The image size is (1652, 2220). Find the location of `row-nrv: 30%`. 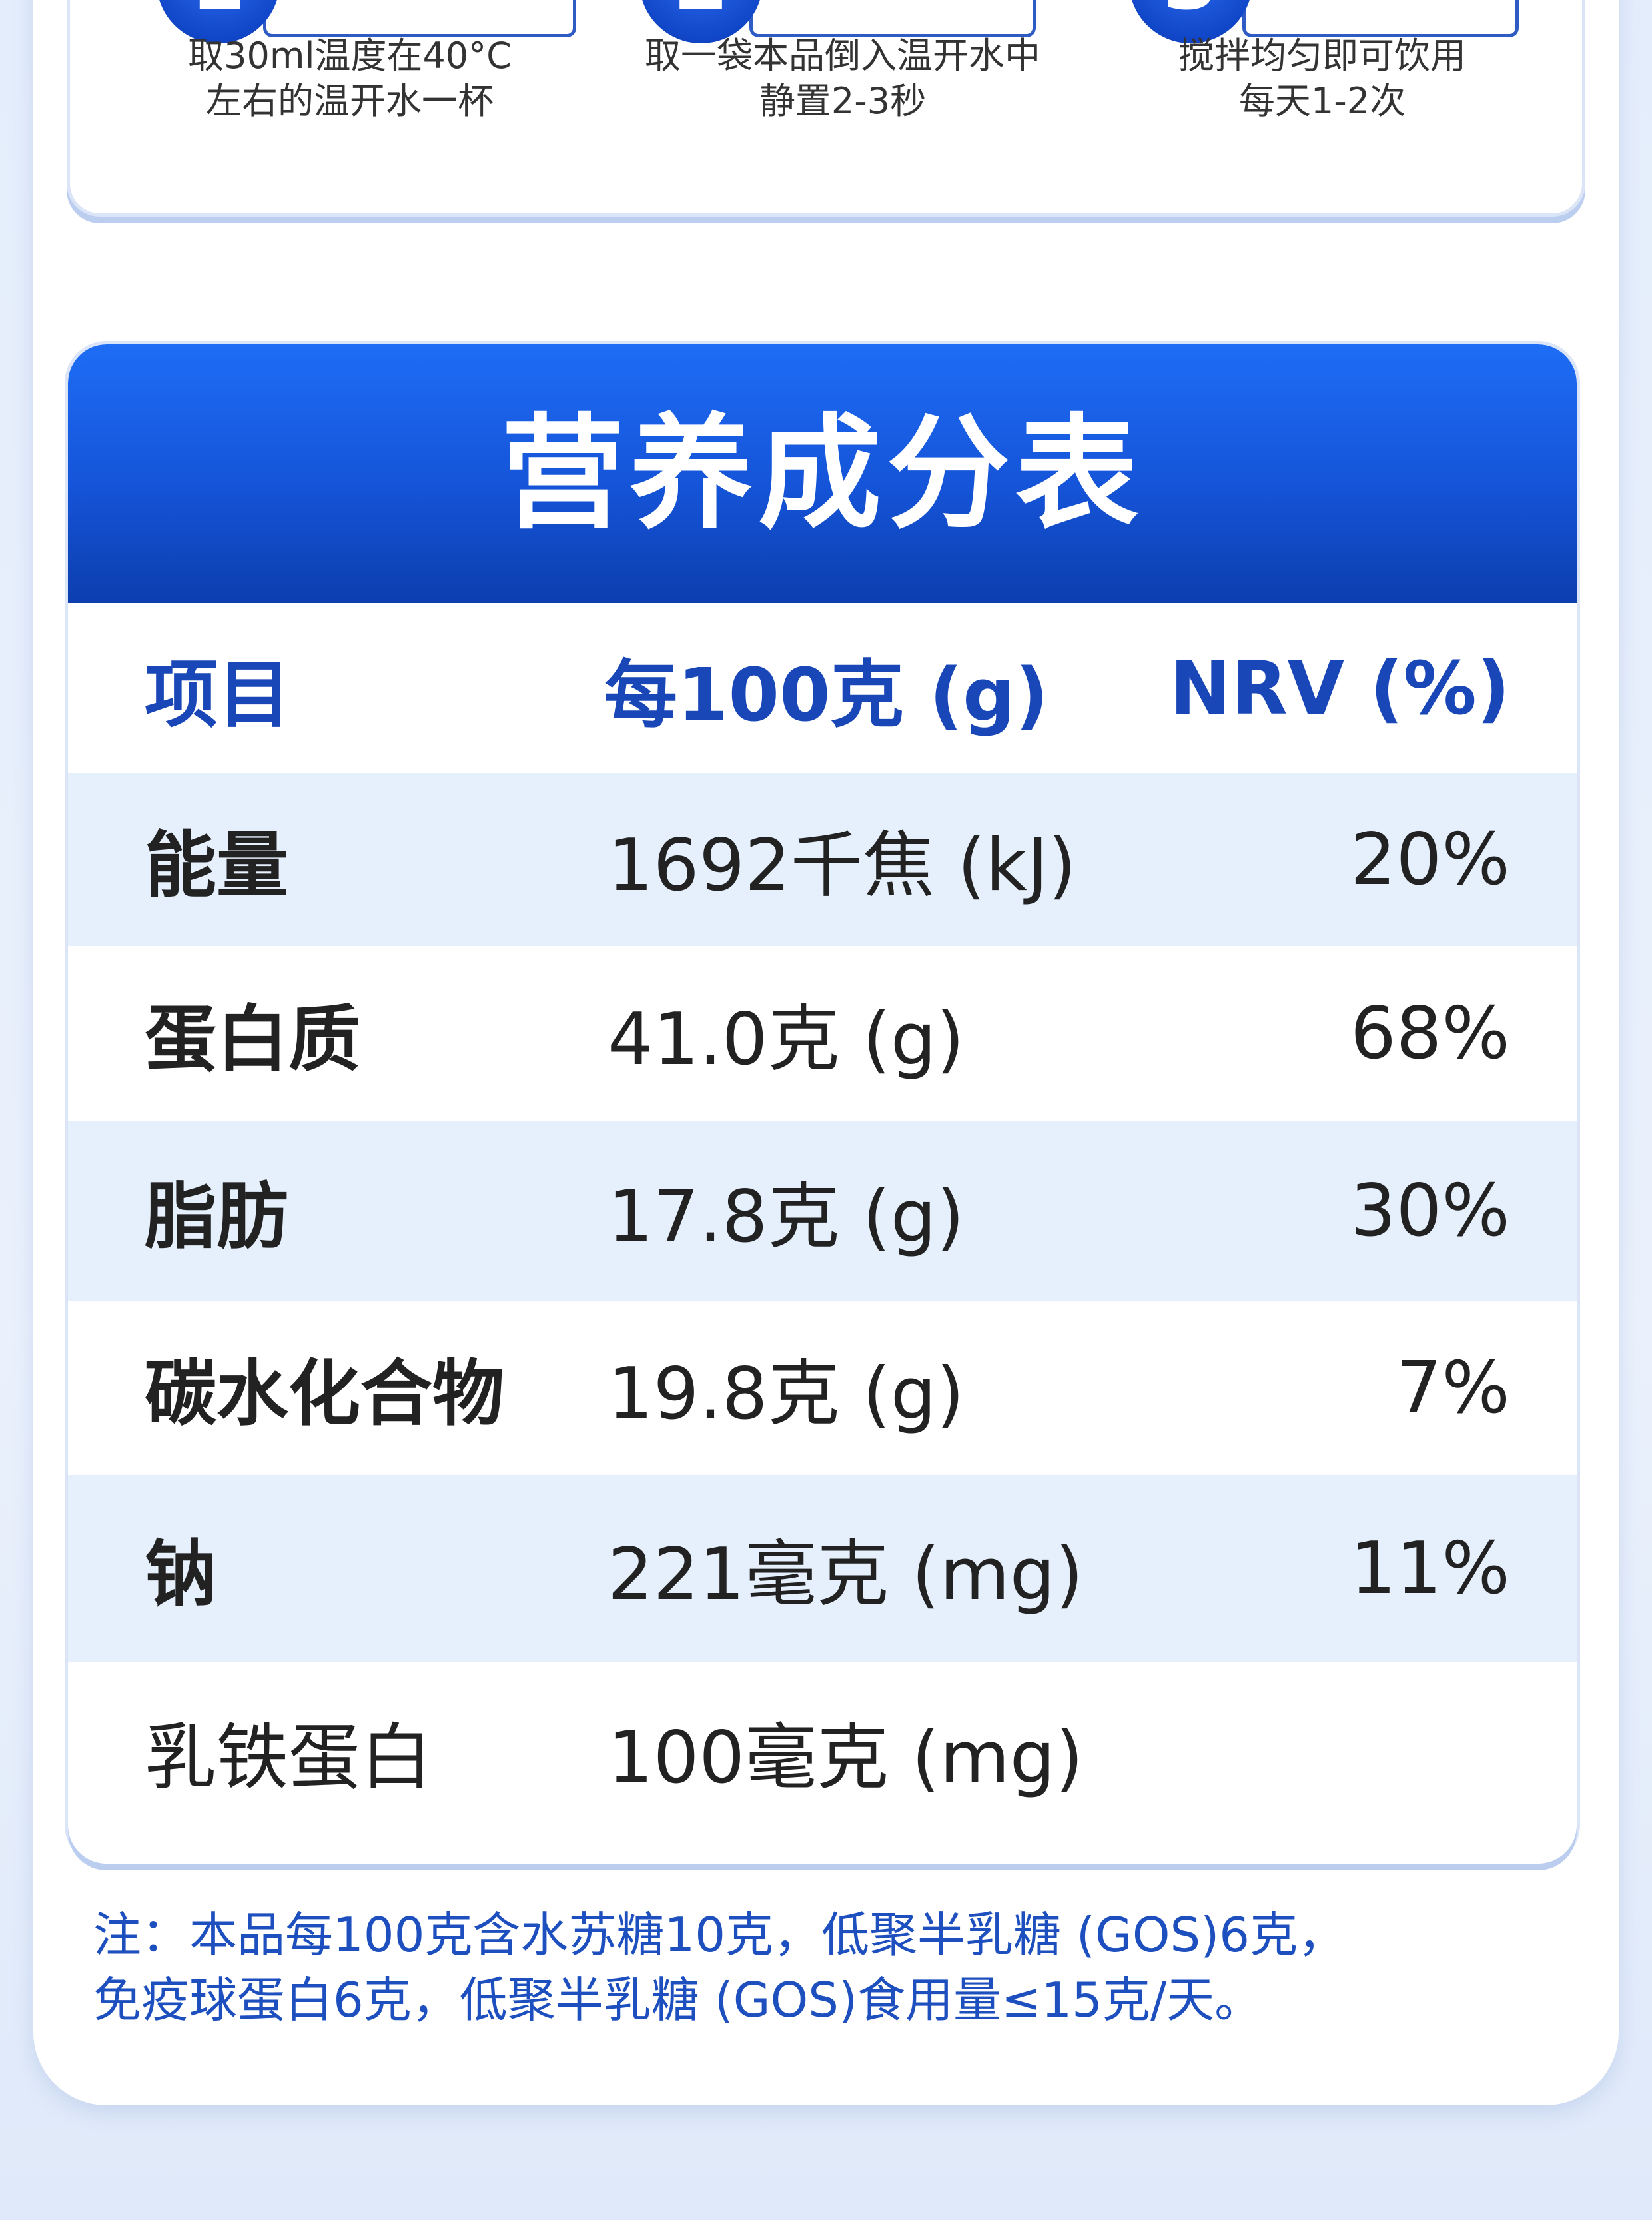

row-nrv: 30% is located at coordinates (1430, 1211).